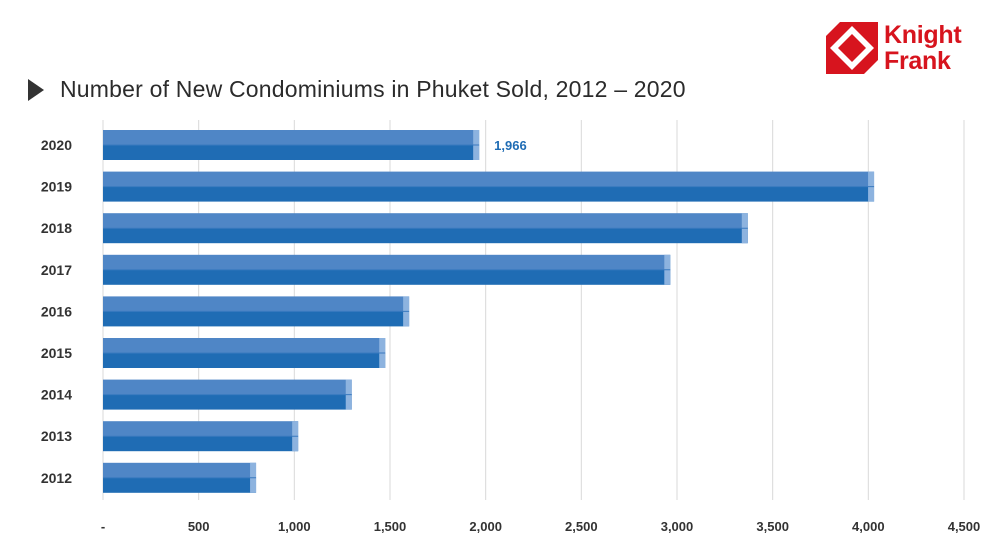 The width and height of the screenshot is (1000, 551). What do you see at coordinates (103, 526) in the screenshot?
I see `x-tick-label: -` at bounding box center [103, 526].